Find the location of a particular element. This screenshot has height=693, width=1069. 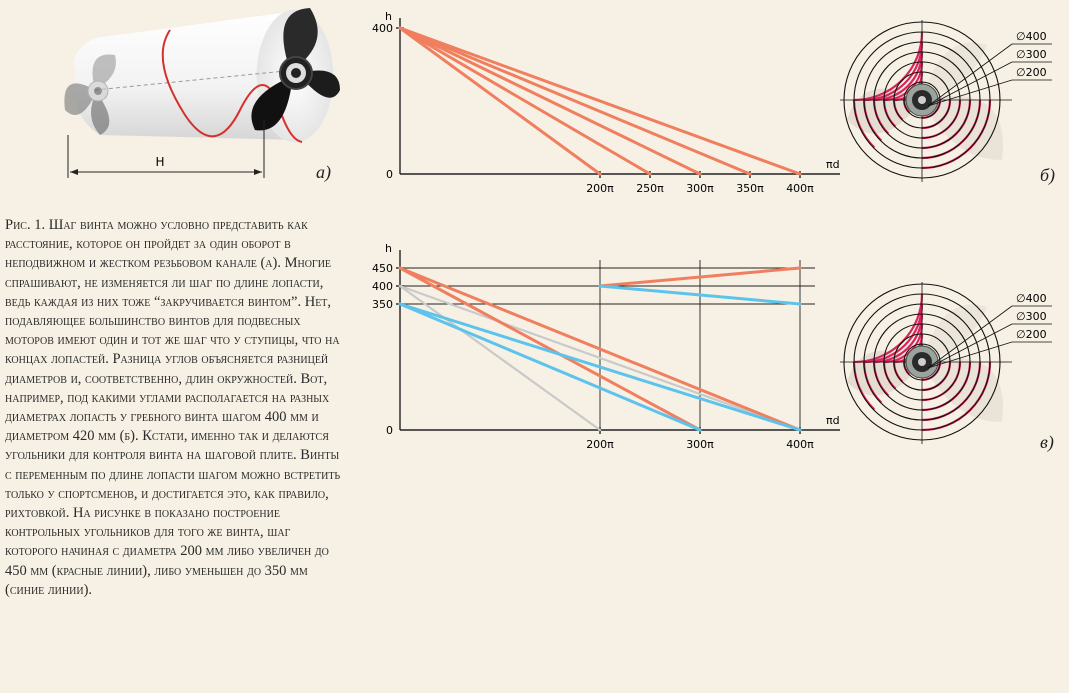

panel-a-label: а) is located at coordinates (323, 172).